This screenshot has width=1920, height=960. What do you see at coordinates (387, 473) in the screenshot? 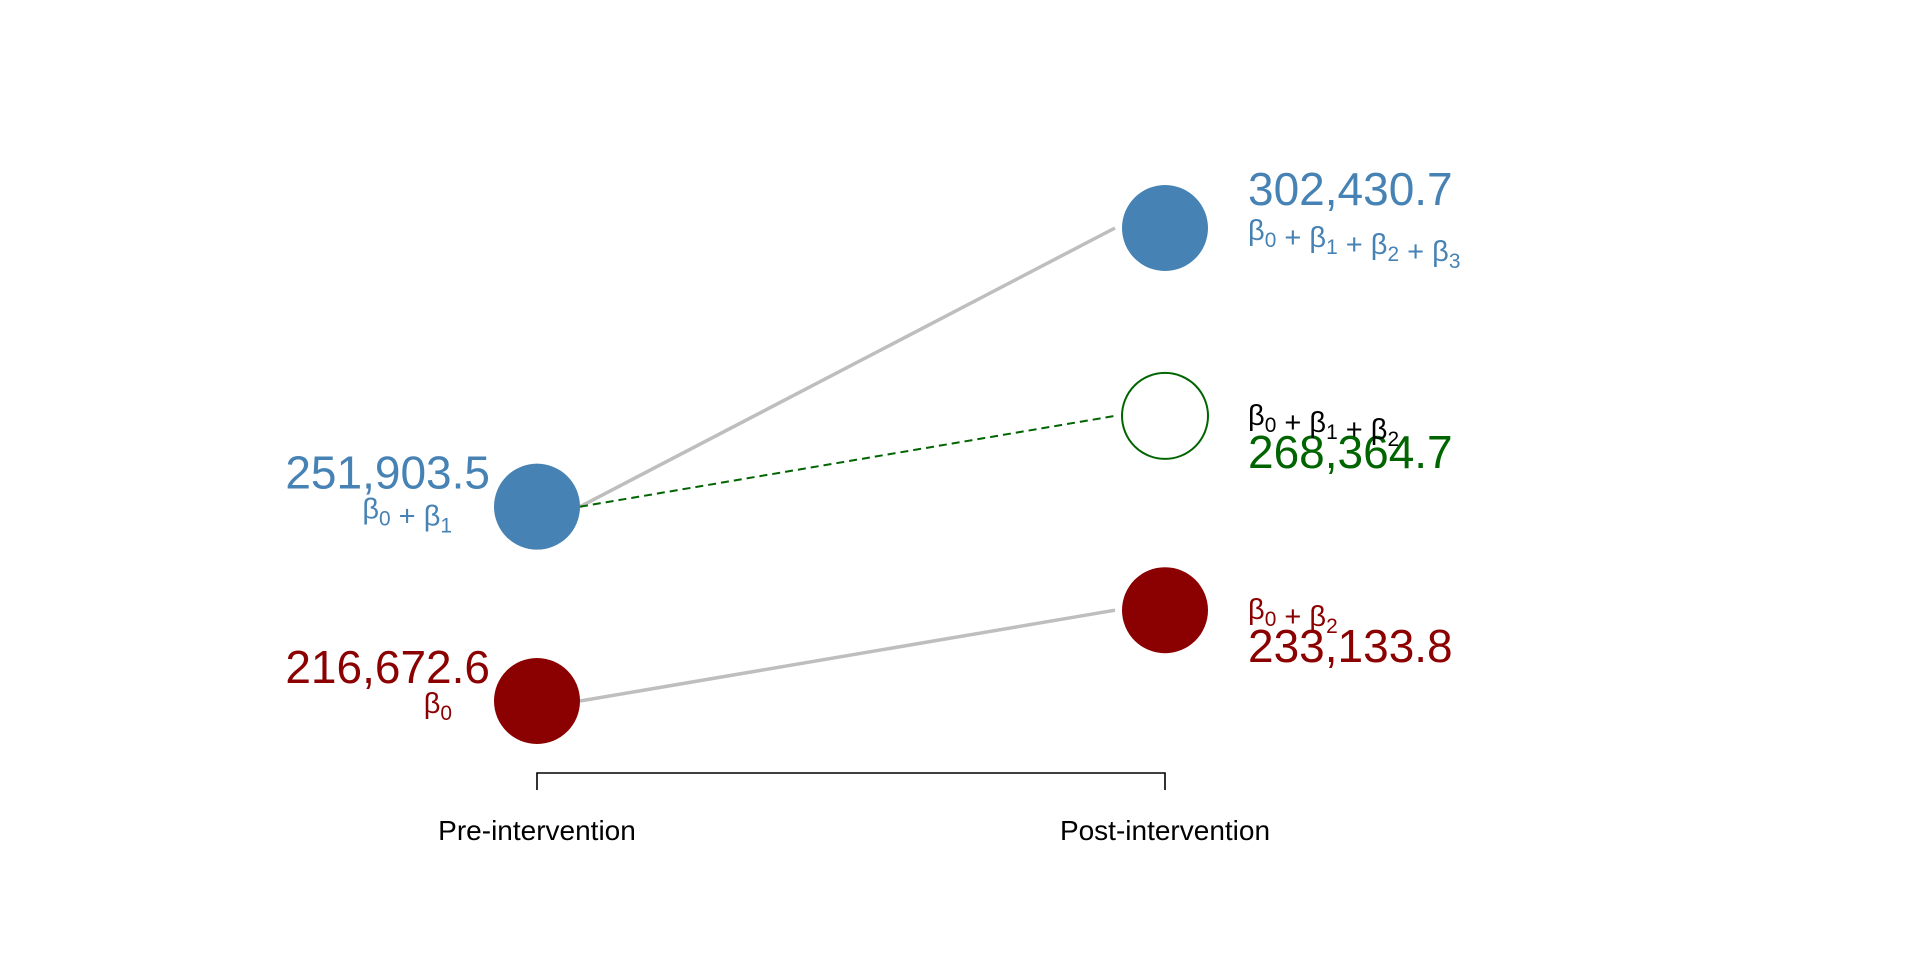
I see `value-label-treated-pre: 251,903.5` at bounding box center [387, 473].